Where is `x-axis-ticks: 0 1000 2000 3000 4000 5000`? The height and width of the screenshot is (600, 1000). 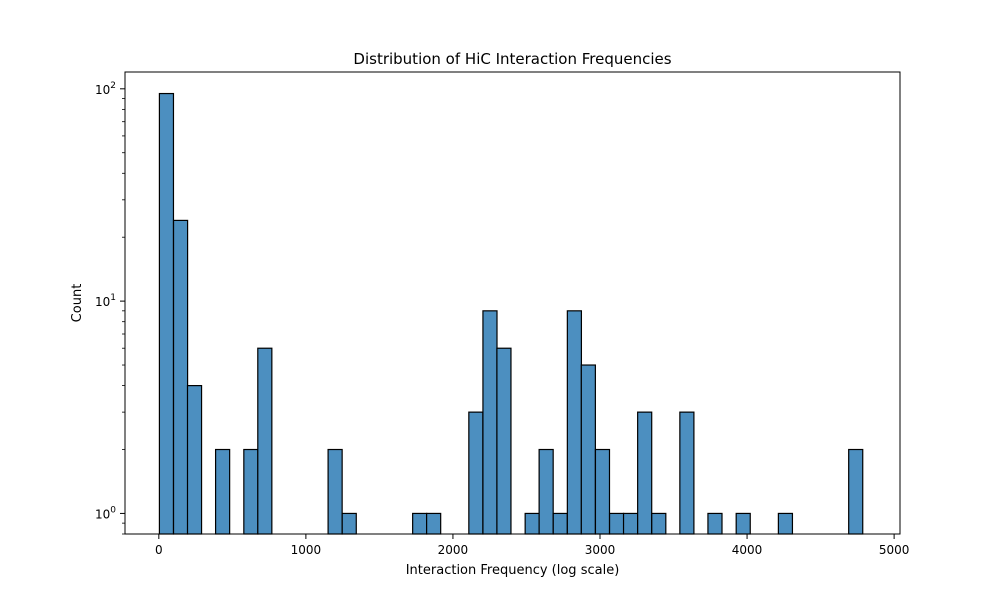
x-axis-ticks: 0 1000 2000 3000 4000 5000 is located at coordinates (532, 545).